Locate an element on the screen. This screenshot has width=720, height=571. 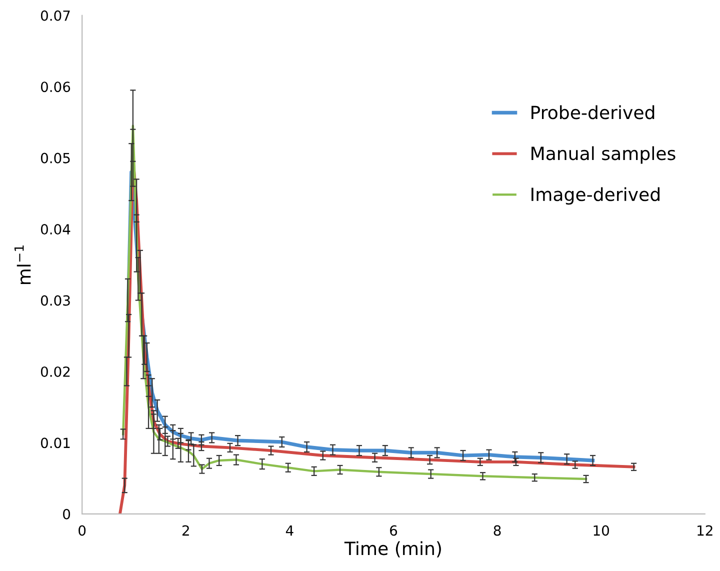
x-tick-label: 8 is located at coordinates (497, 530).